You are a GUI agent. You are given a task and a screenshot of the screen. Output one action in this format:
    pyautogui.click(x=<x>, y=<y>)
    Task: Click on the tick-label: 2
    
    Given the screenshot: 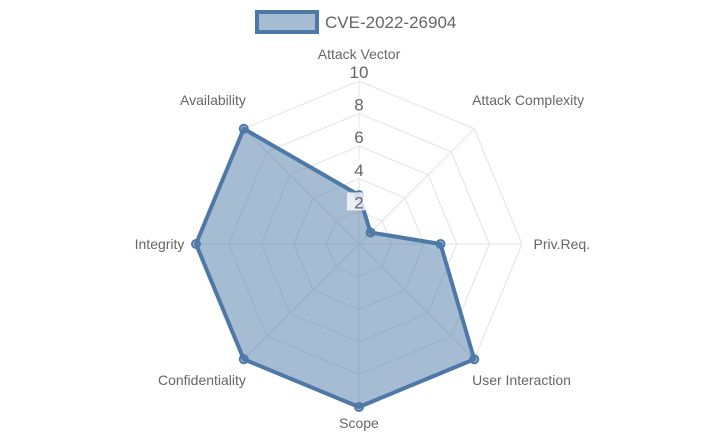 What is the action you would take?
    pyautogui.click(x=358, y=202)
    